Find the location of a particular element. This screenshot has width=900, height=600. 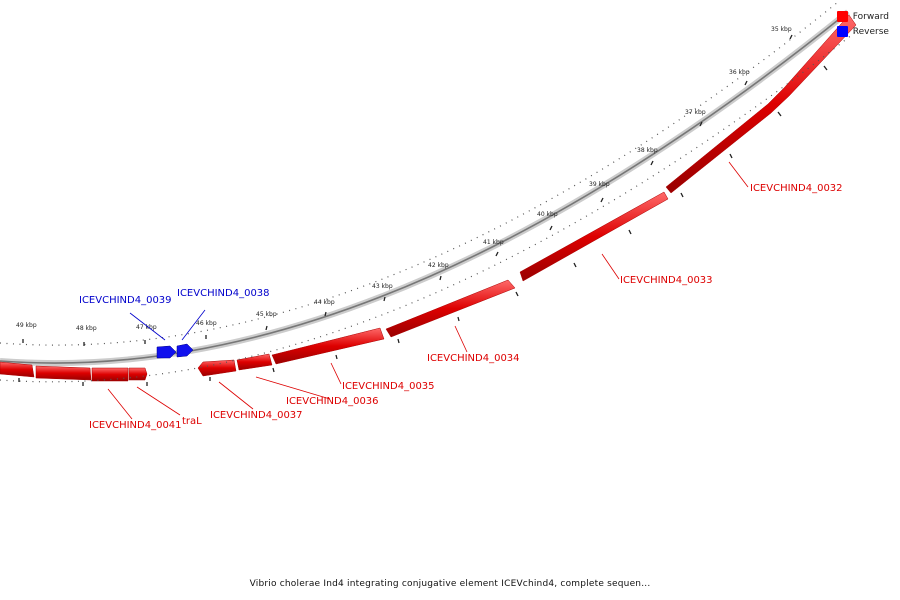

label-ICEVCHIND4_0037: ICEVCHIND4_0037 is located at coordinates (256, 415).